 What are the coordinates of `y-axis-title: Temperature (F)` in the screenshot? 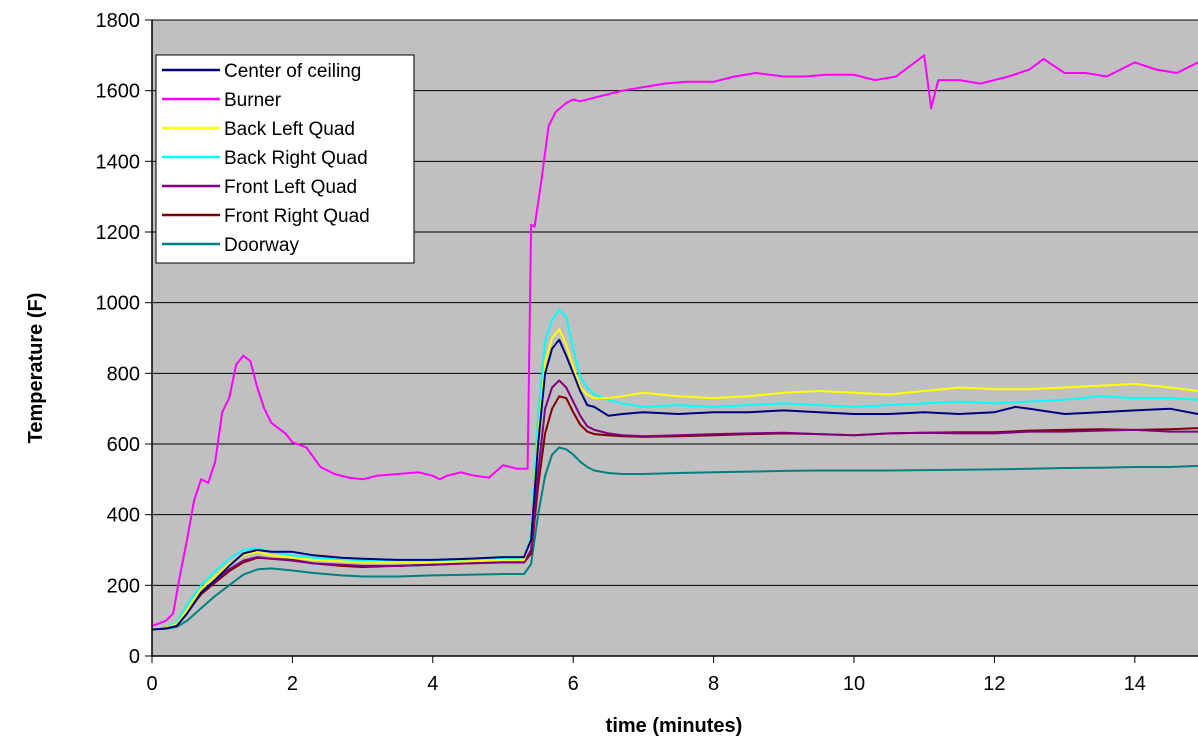 It's located at (36, 368).